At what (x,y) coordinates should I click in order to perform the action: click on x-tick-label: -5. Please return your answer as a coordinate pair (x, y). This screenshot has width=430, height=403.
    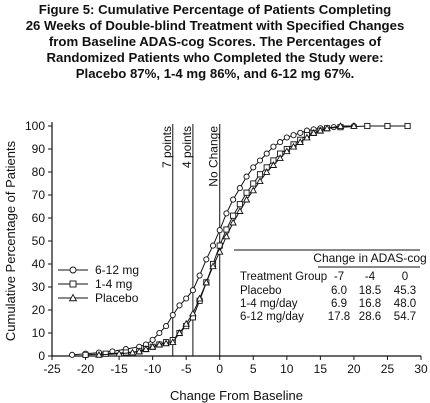
    Looking at the image, I should click on (186, 369).